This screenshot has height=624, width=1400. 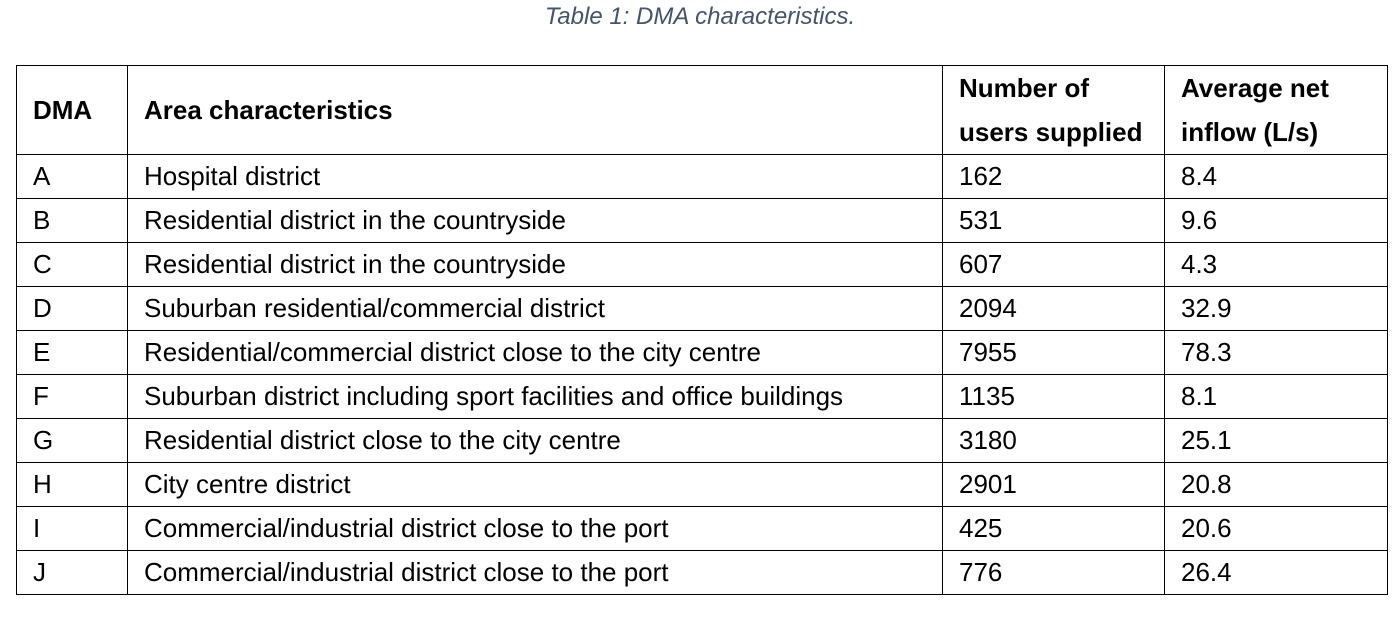 I want to click on cell-dma: D, so click(x=72, y=308).